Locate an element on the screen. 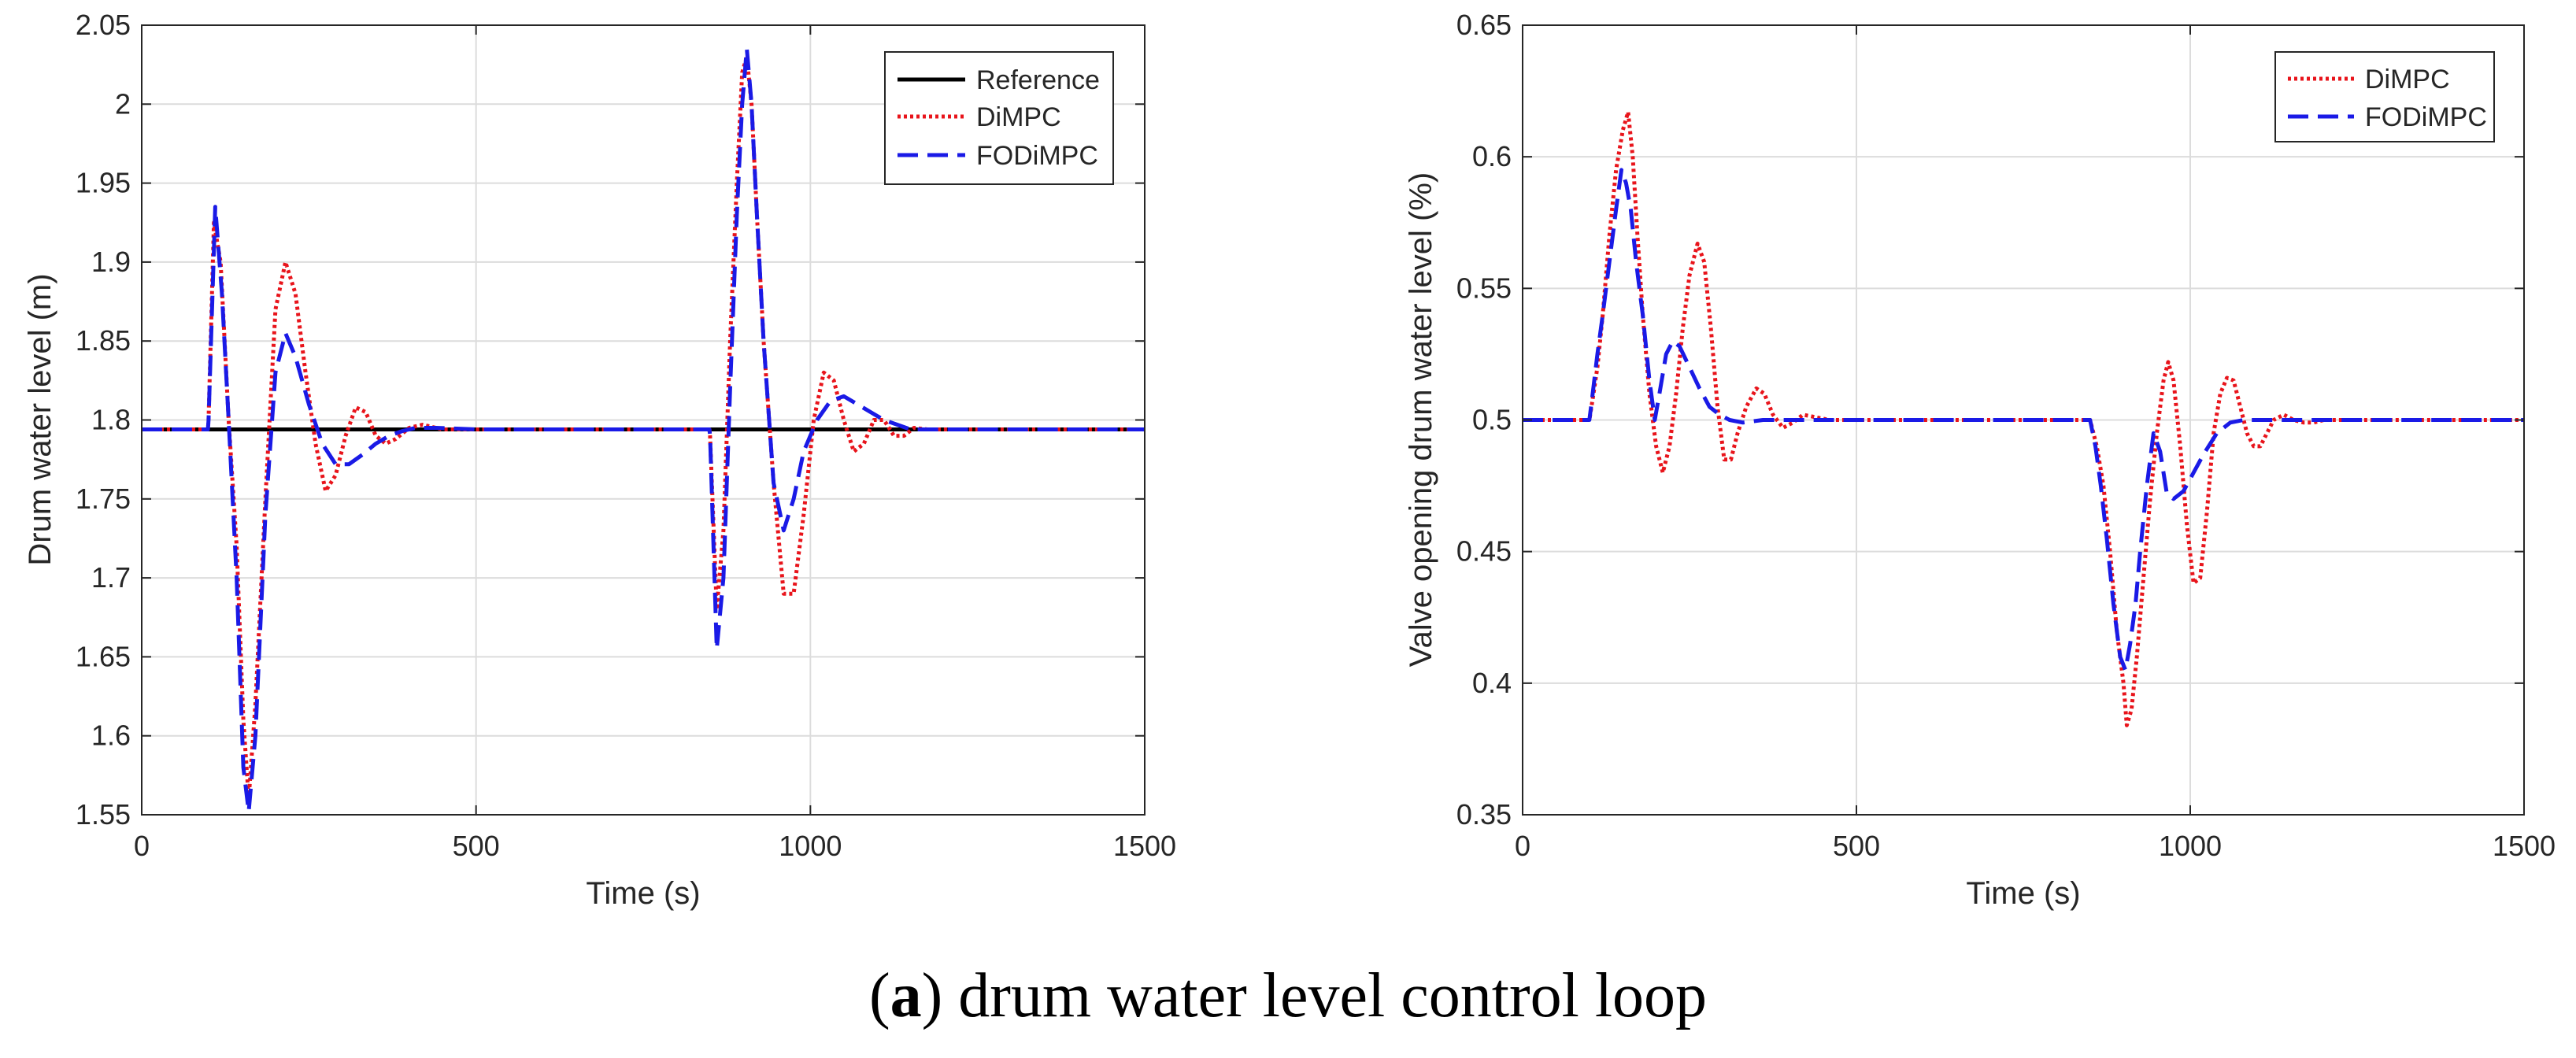 This screenshot has width=2576, height=1058. y-tick-label: 1.9 is located at coordinates (111, 262).